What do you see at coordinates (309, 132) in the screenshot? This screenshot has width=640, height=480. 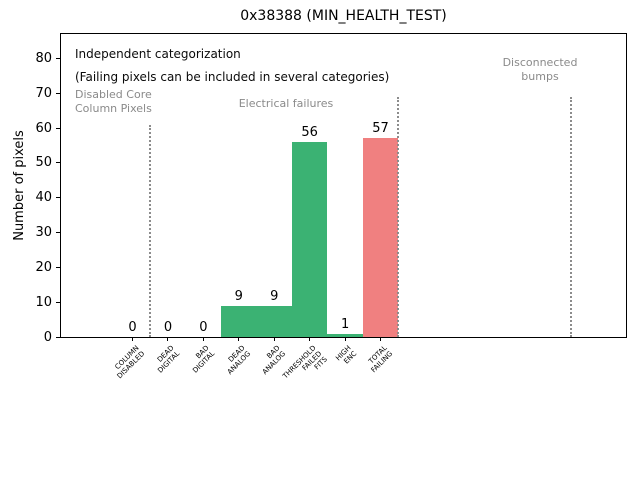 I see `bar-value-label: 56` at bounding box center [309, 132].